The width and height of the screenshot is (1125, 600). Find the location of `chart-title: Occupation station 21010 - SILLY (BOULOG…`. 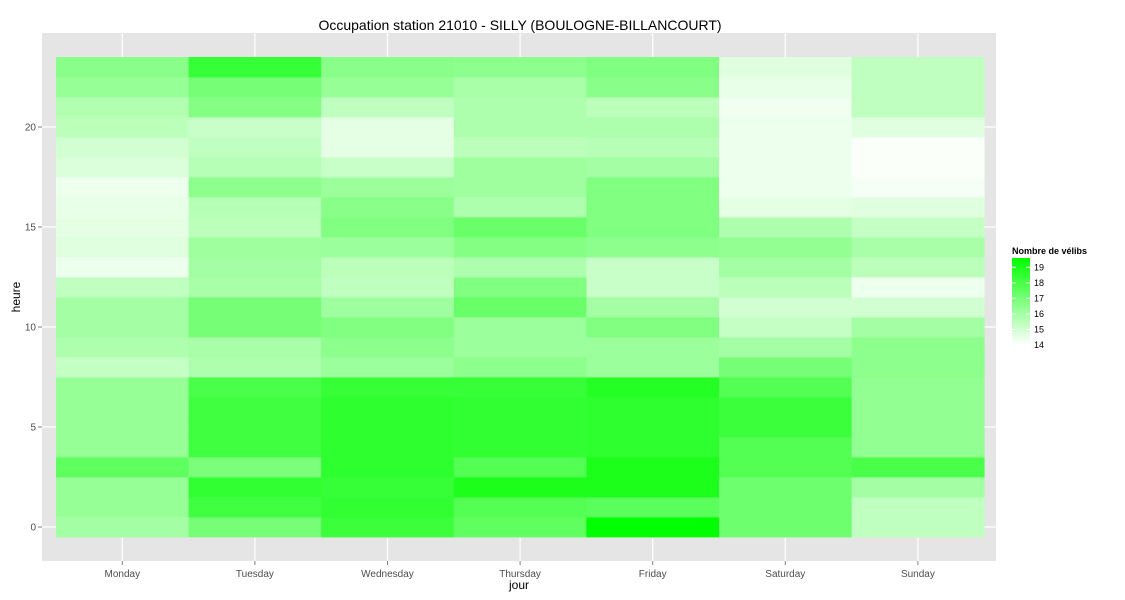

chart-title: Occupation station 21010 - SILLY (BOULOG… is located at coordinates (519, 25).